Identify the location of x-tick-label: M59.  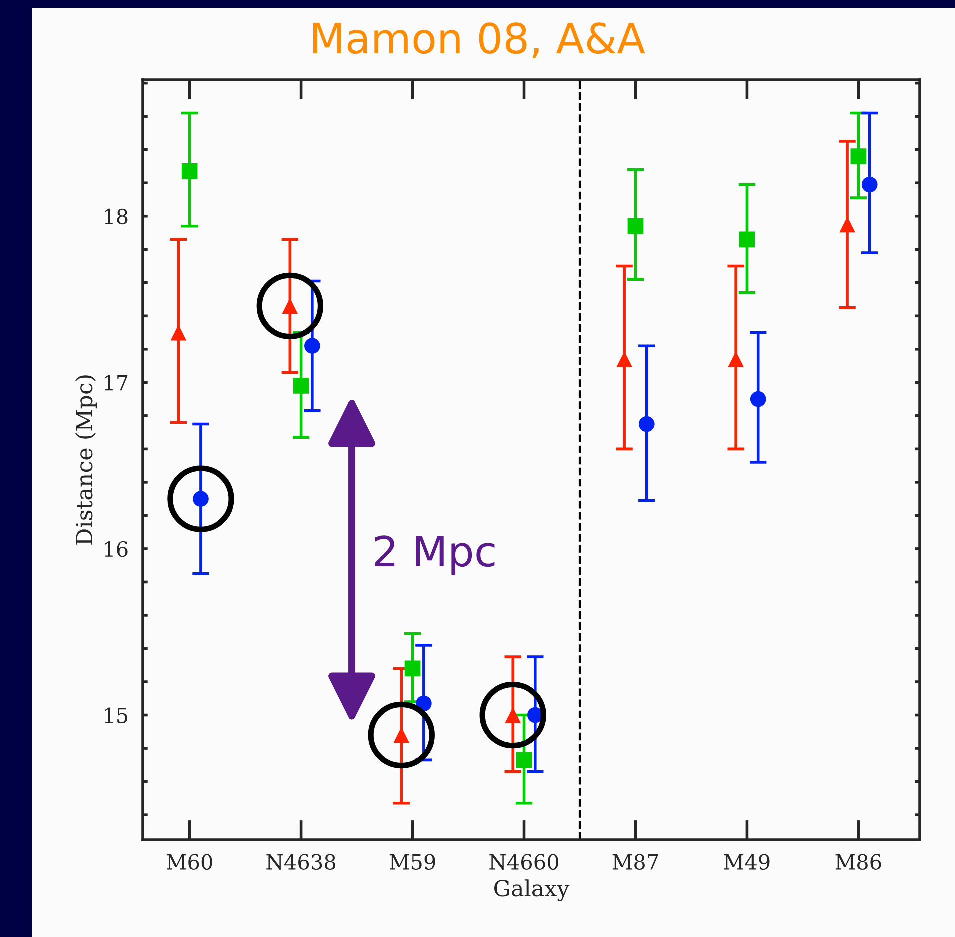
(413, 862).